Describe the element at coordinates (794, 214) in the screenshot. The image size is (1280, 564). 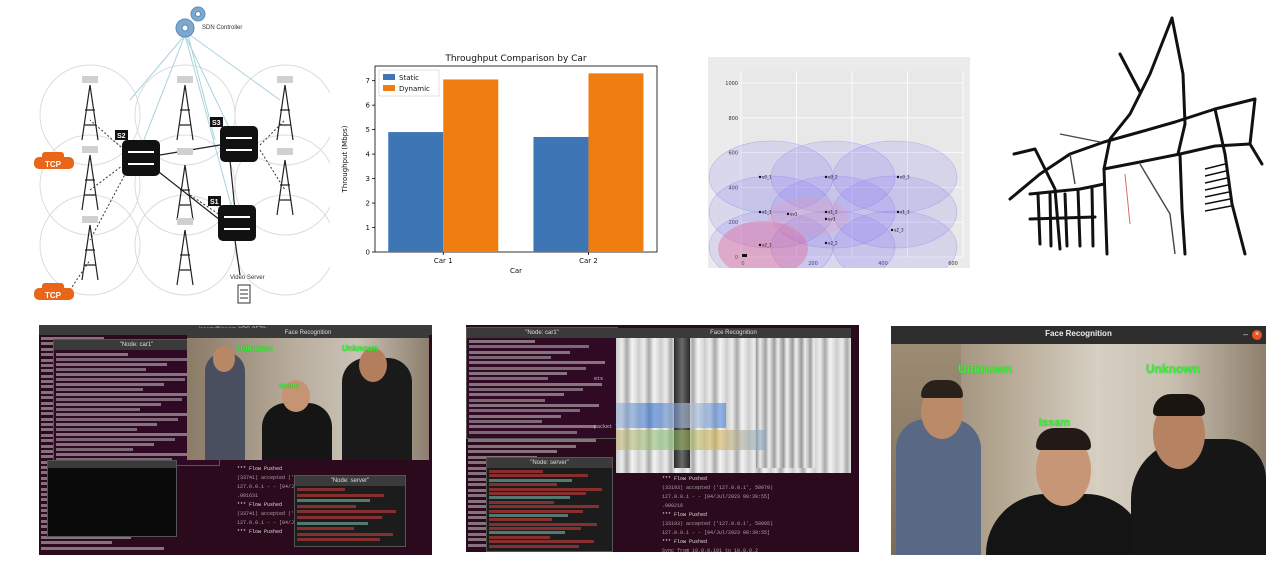
I see `node-label: ev1` at that location.